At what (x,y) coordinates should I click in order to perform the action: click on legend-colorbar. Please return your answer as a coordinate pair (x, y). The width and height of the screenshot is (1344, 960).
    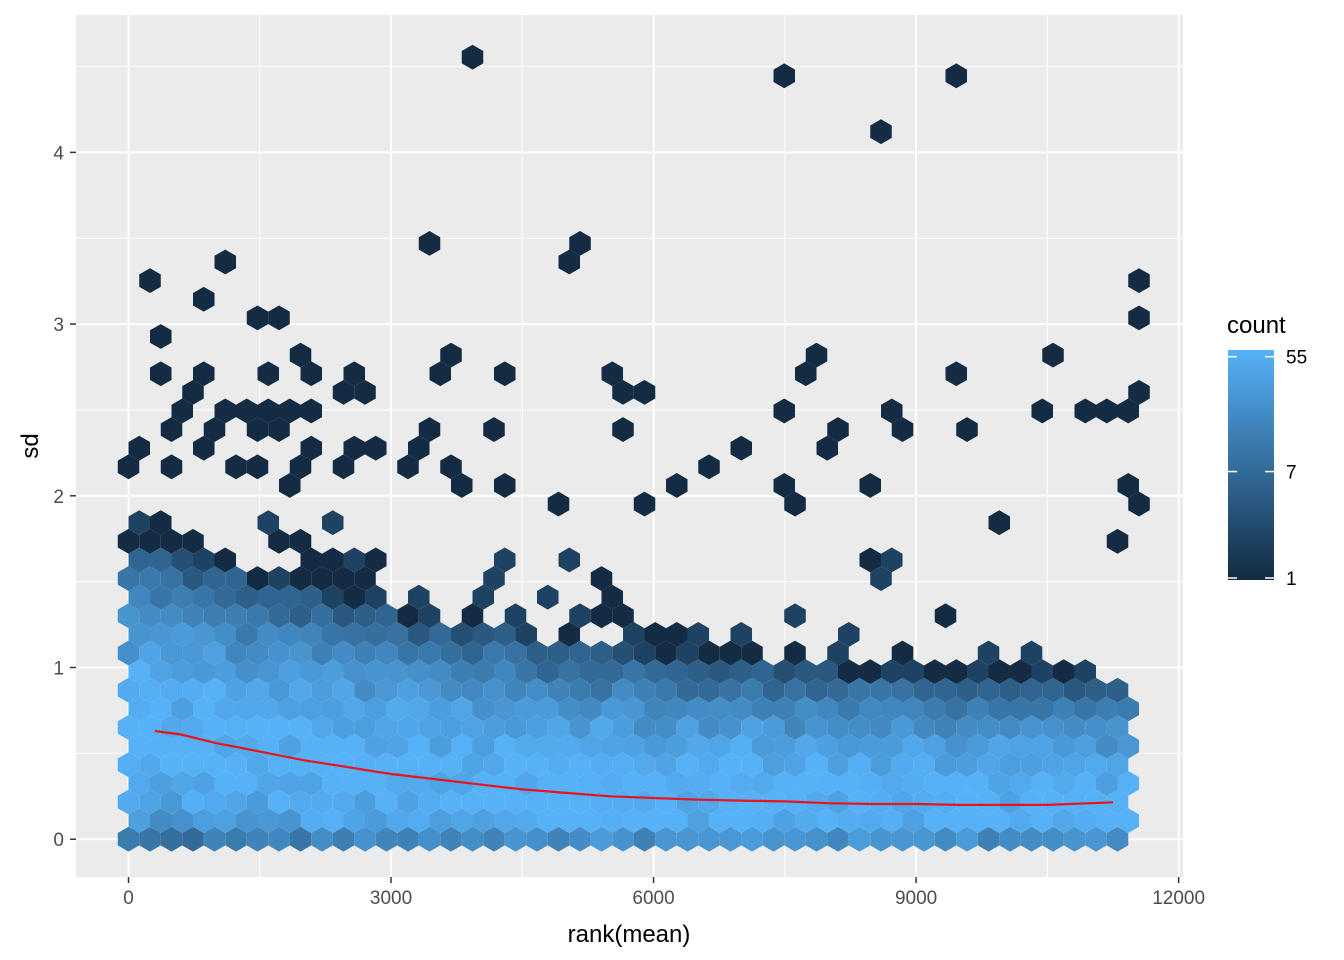
    Looking at the image, I should click on (1251, 465).